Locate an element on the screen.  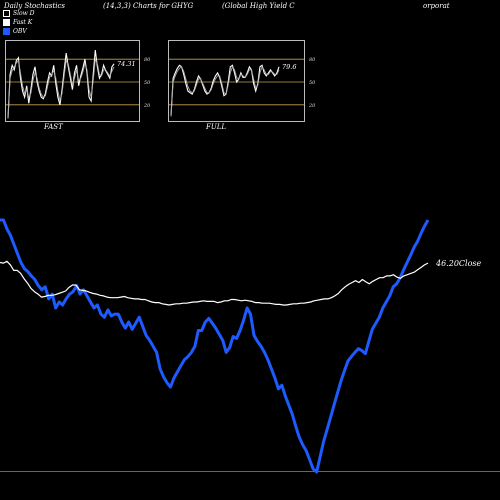
security-name-cont: orporat is located at coordinates (436, 6).